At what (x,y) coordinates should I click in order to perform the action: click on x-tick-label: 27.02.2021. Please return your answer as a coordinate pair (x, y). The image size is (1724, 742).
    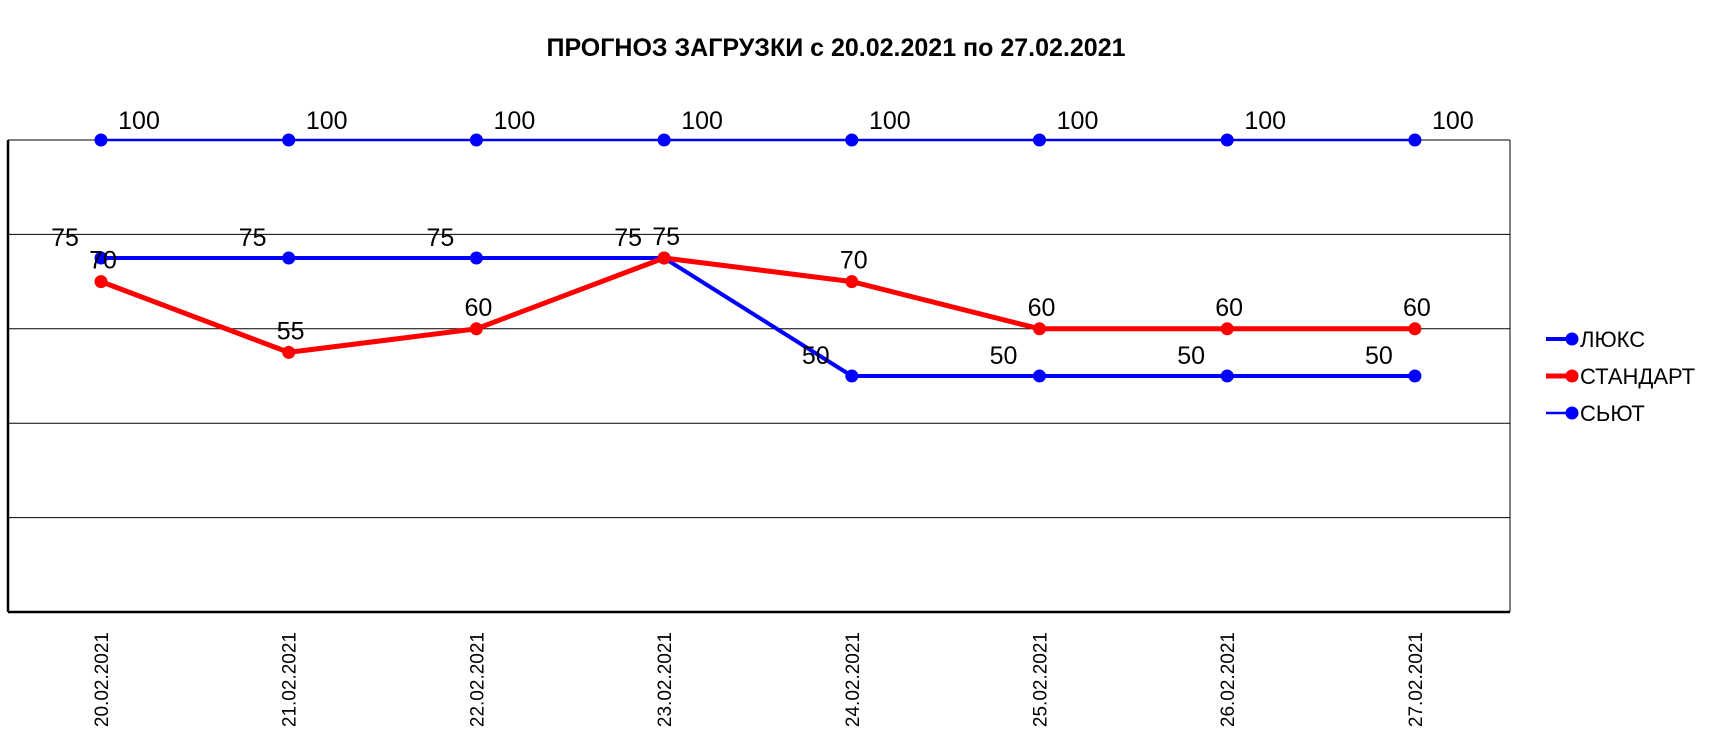
    Looking at the image, I should click on (1416, 679).